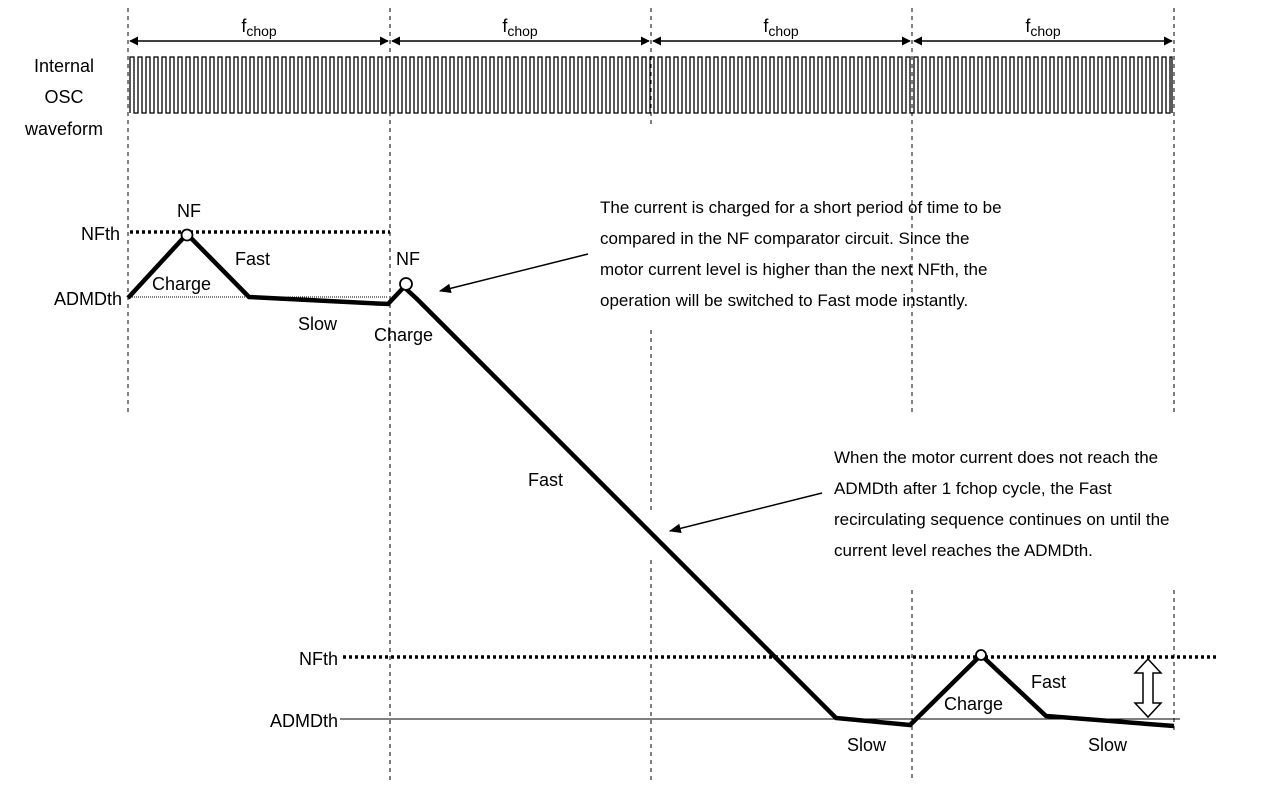  What do you see at coordinates (520, 27) in the screenshot?
I see `period-label-2: fchop` at bounding box center [520, 27].